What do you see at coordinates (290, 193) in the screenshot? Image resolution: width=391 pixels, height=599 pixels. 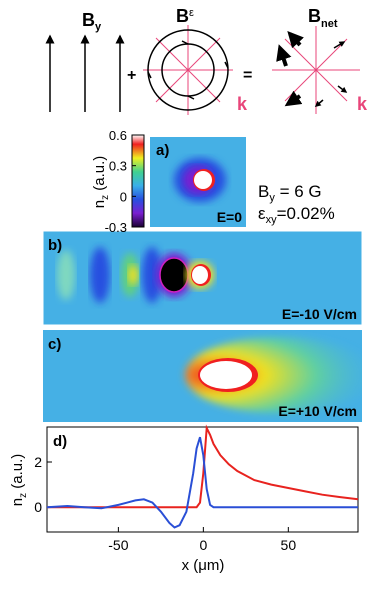 I see `param-b: By = 6 G` at bounding box center [290, 193].